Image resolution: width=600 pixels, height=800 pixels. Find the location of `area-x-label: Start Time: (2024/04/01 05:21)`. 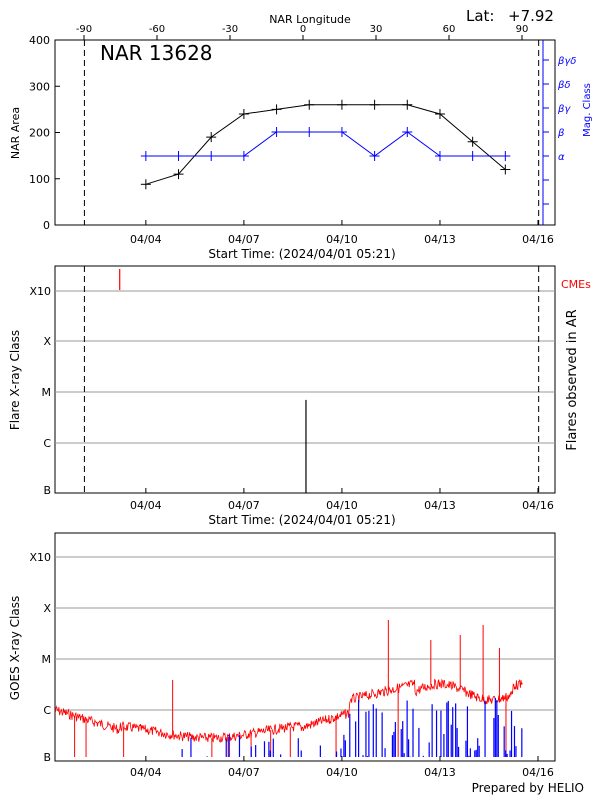

area-x-label: Start Time: (2024/04/01 05:21) is located at coordinates (301, 254).